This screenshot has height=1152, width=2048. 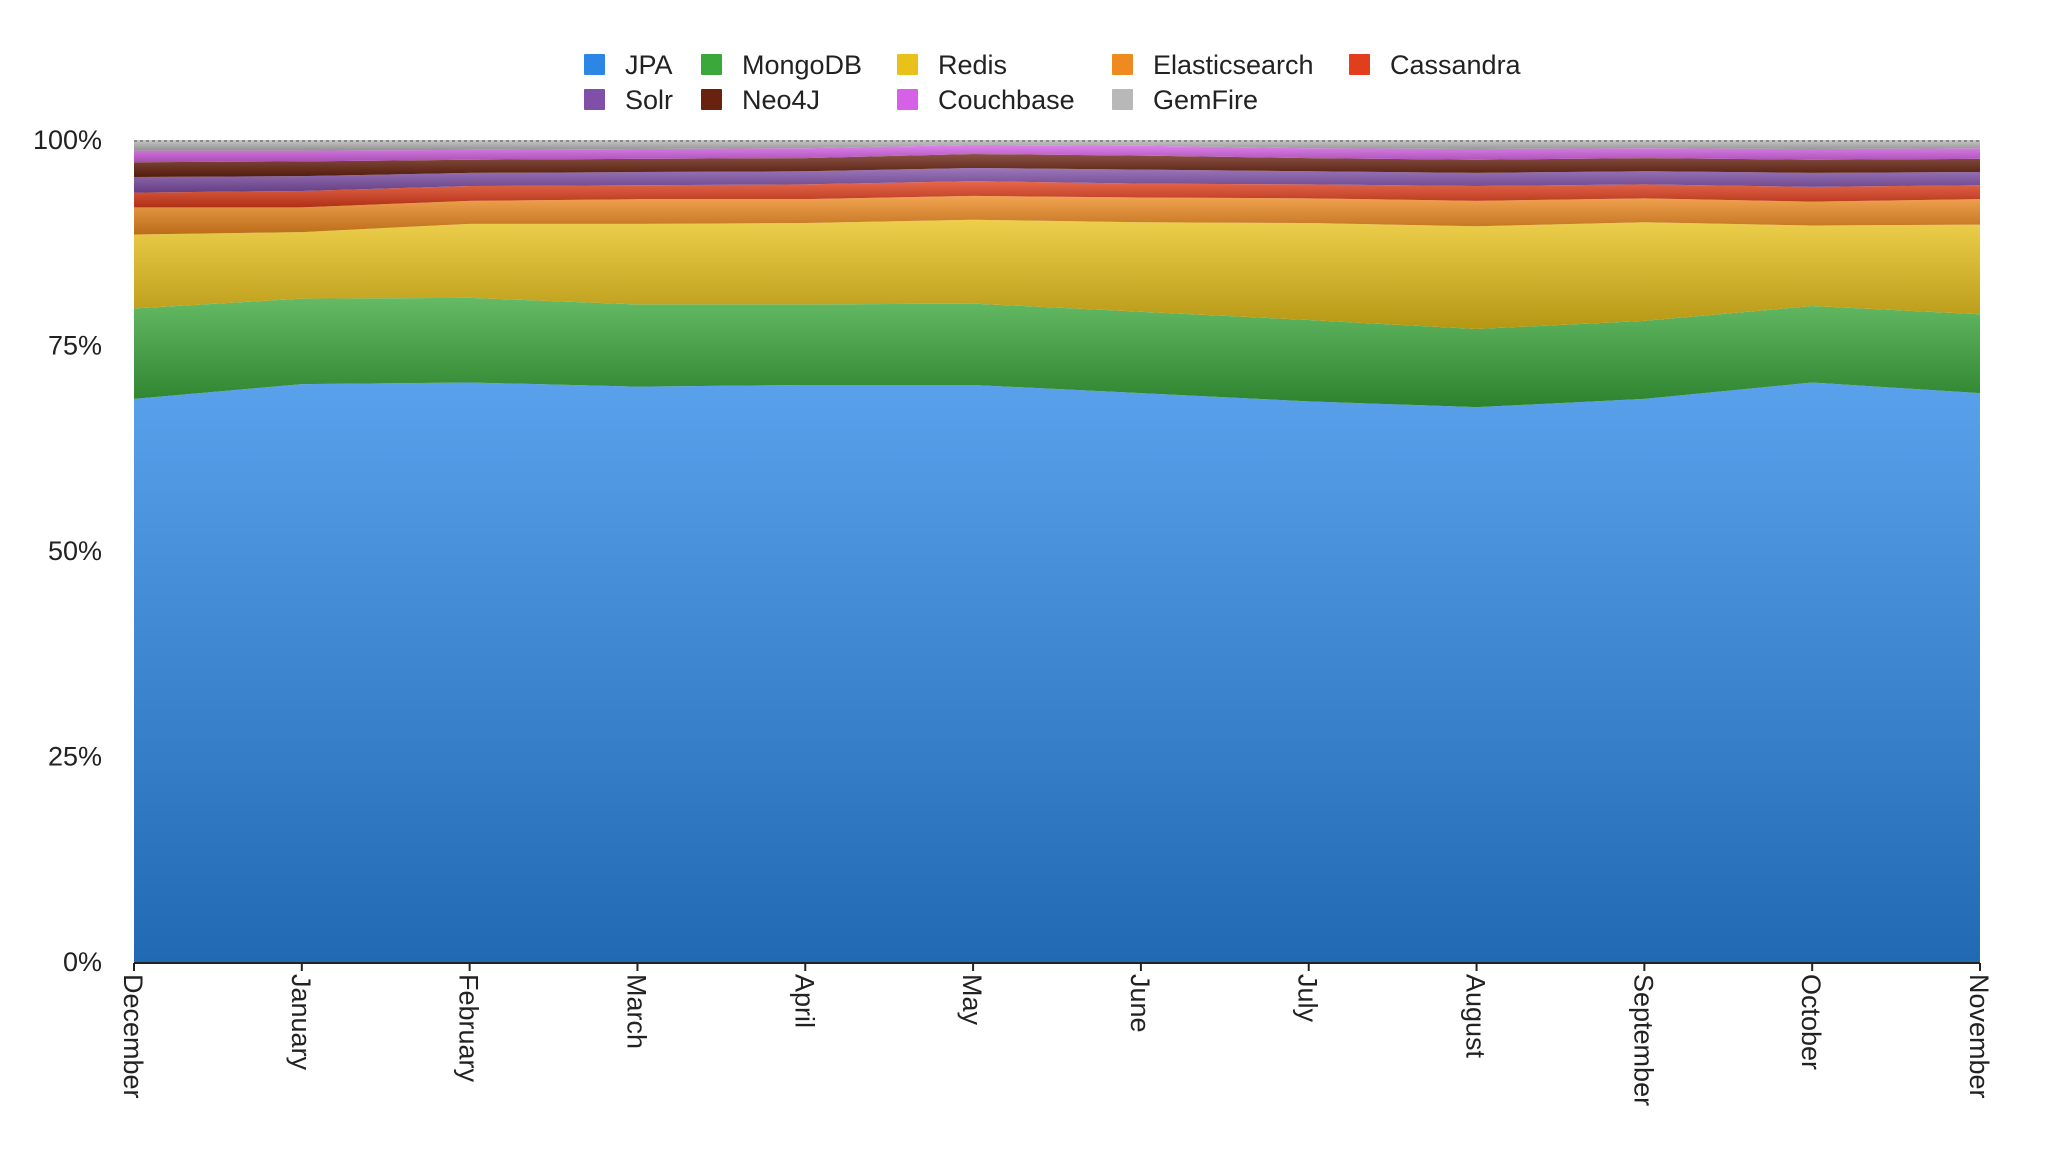 What do you see at coordinates (781, 100) in the screenshot?
I see `legend-label: Neo4J` at bounding box center [781, 100].